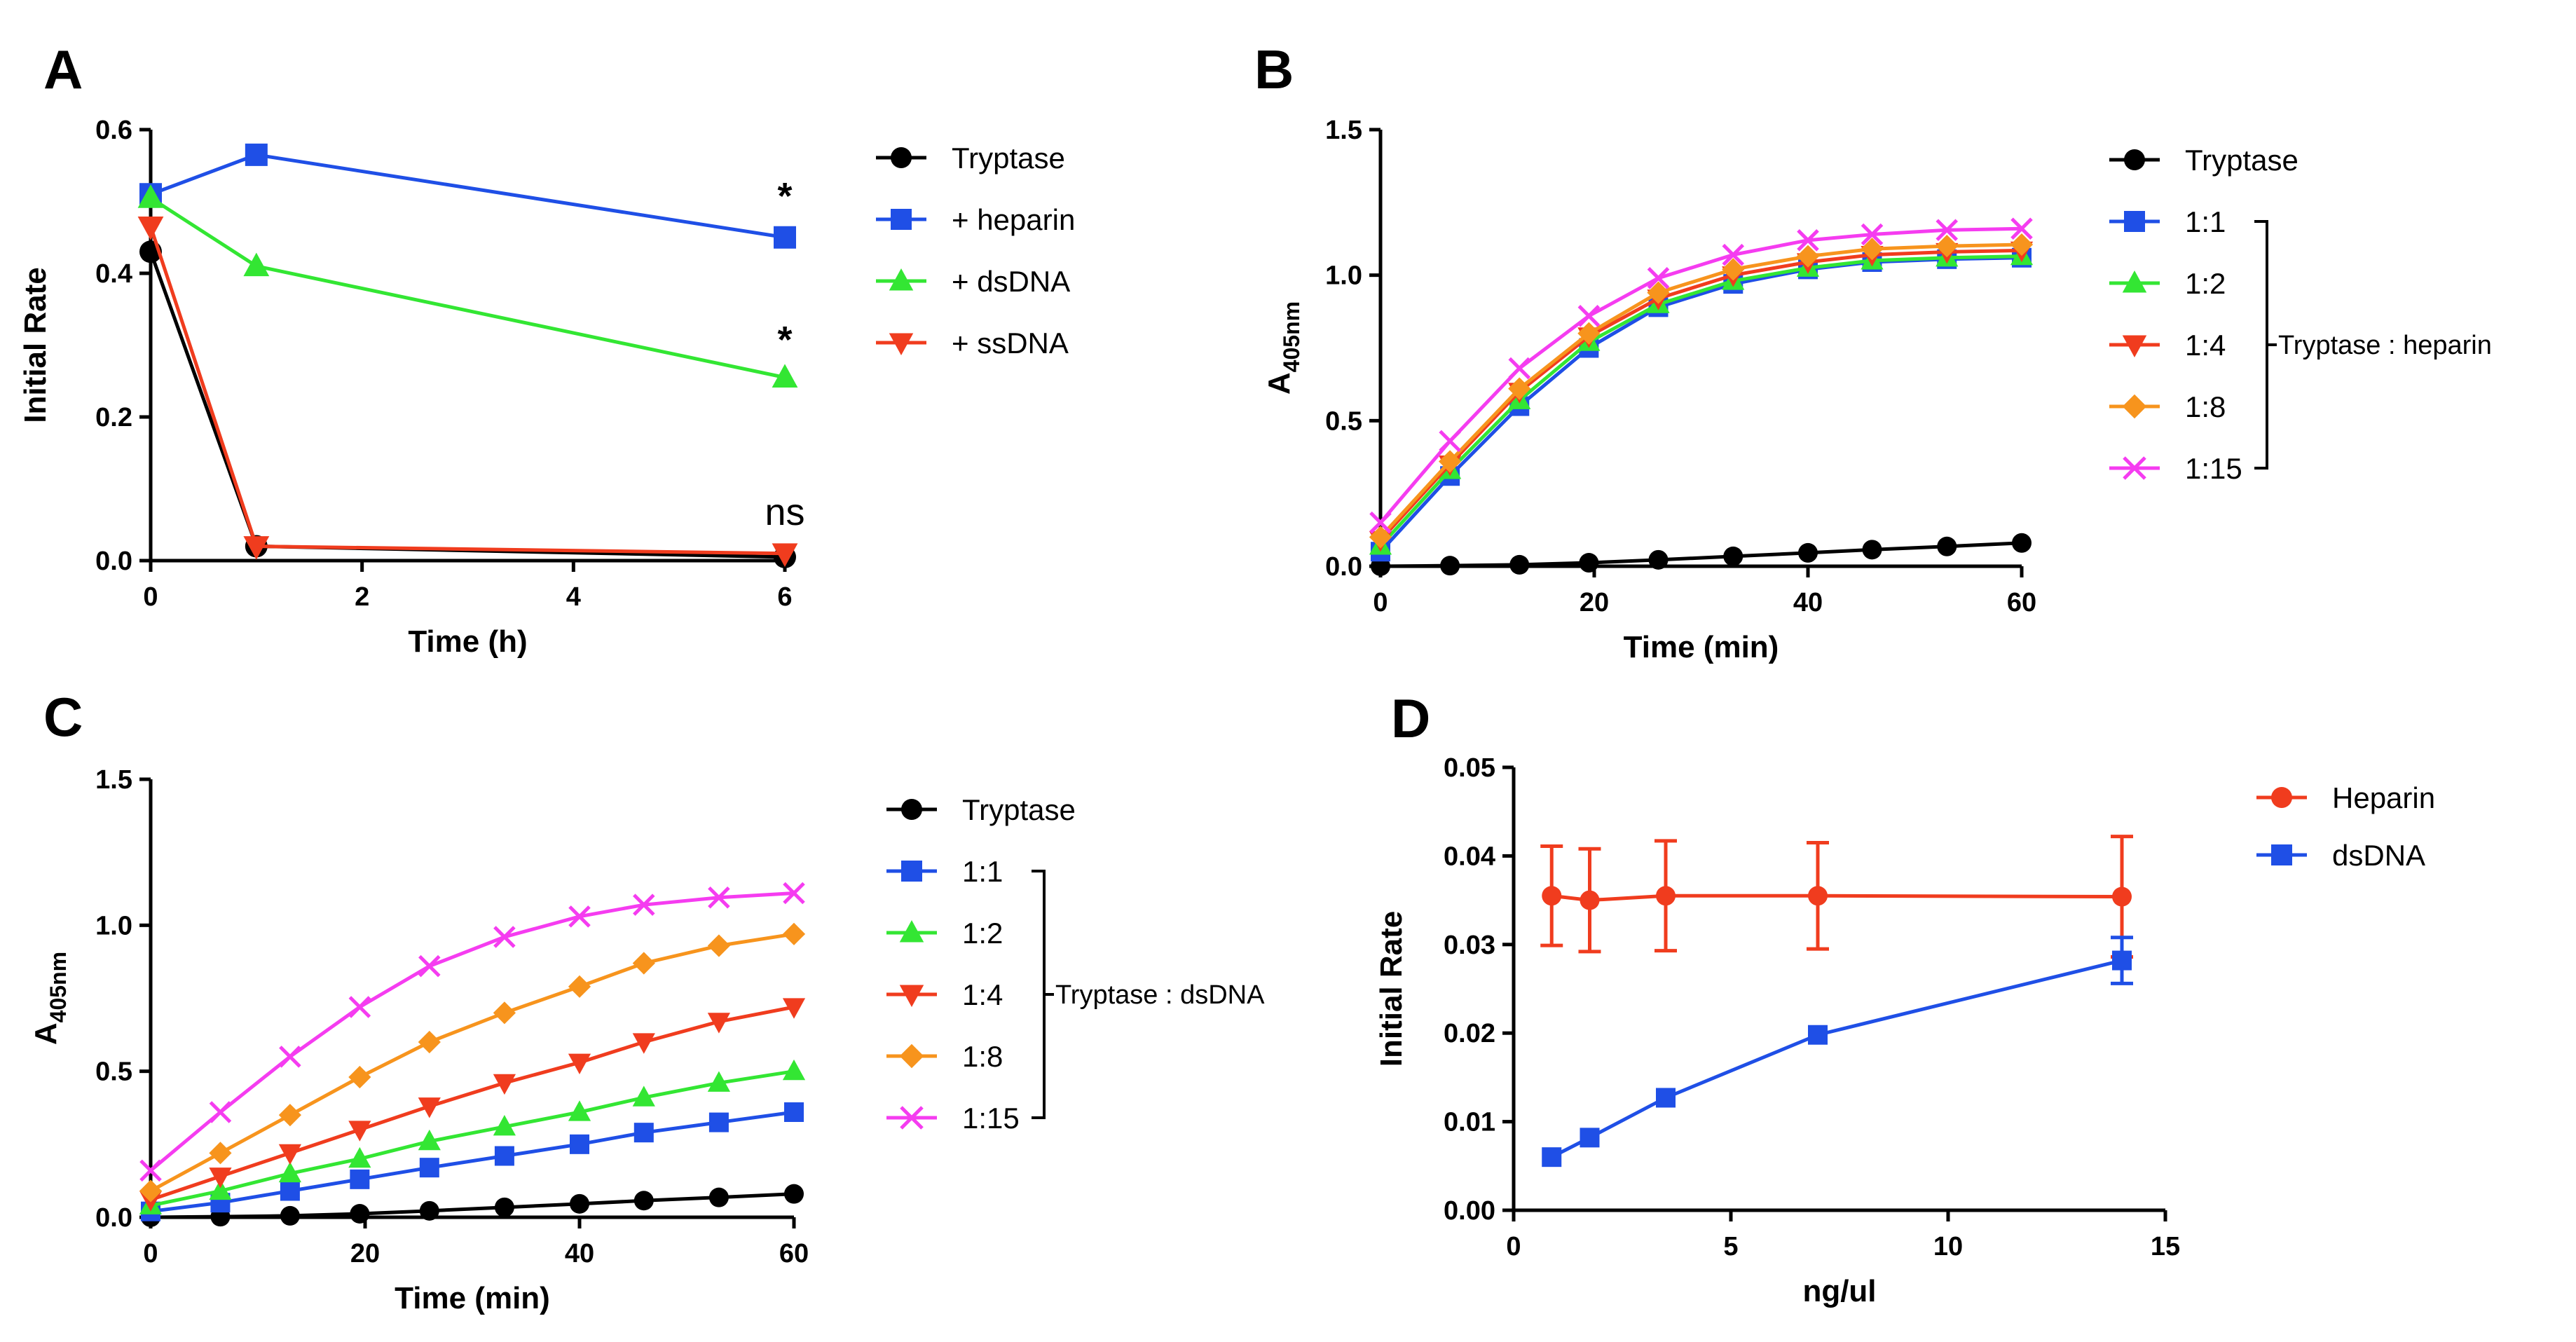 The height and width of the screenshot is (1342, 2576). What do you see at coordinates (58, 987) in the screenshot?
I see `y-axis-title-subscript: 405nm` at bounding box center [58, 987].